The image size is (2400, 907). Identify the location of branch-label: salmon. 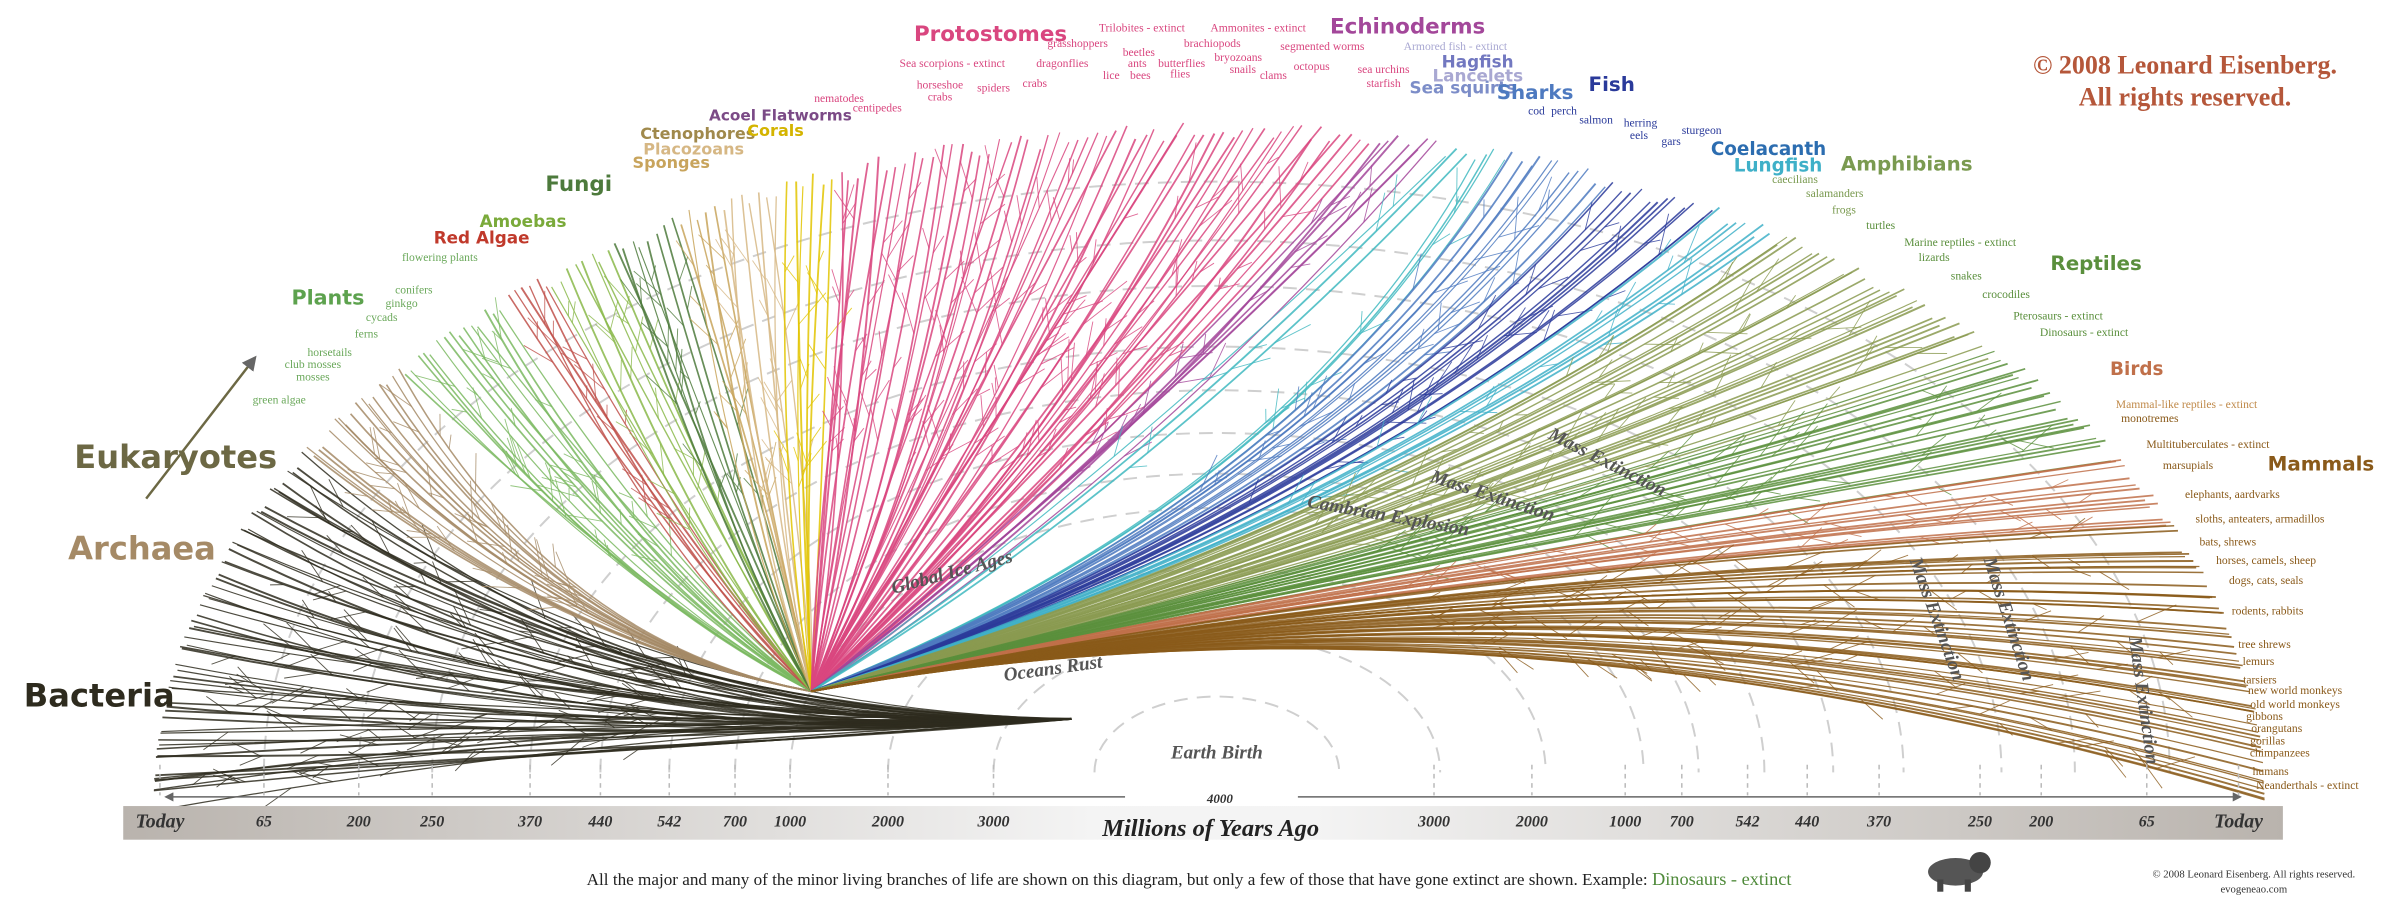
(1596, 120).